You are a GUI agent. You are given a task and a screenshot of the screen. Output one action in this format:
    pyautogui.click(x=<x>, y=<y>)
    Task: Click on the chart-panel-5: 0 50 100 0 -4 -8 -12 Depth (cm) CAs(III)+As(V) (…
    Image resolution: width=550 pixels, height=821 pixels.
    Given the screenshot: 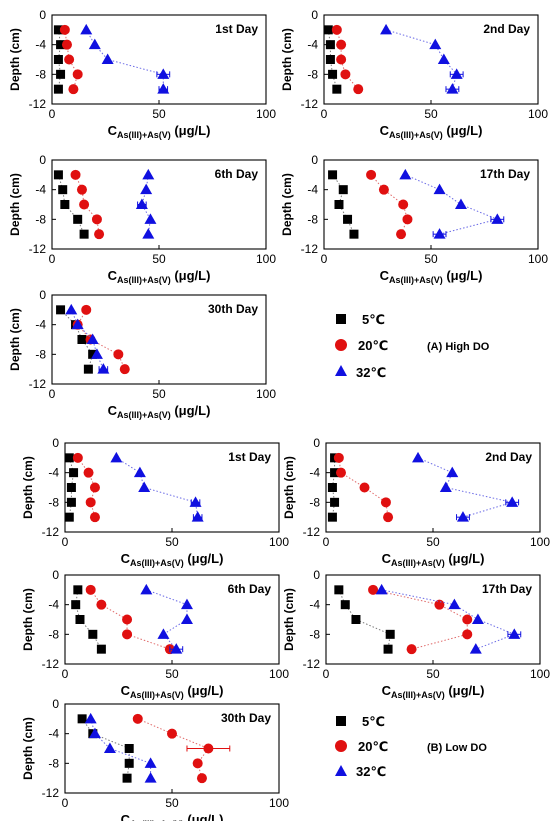 What is the action you would take?
    pyautogui.click(x=142, y=354)
    